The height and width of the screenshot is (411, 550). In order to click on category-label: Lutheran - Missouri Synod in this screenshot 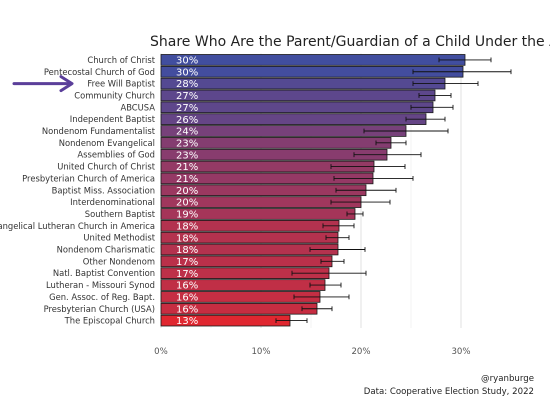, I will do `click(100, 285)`.